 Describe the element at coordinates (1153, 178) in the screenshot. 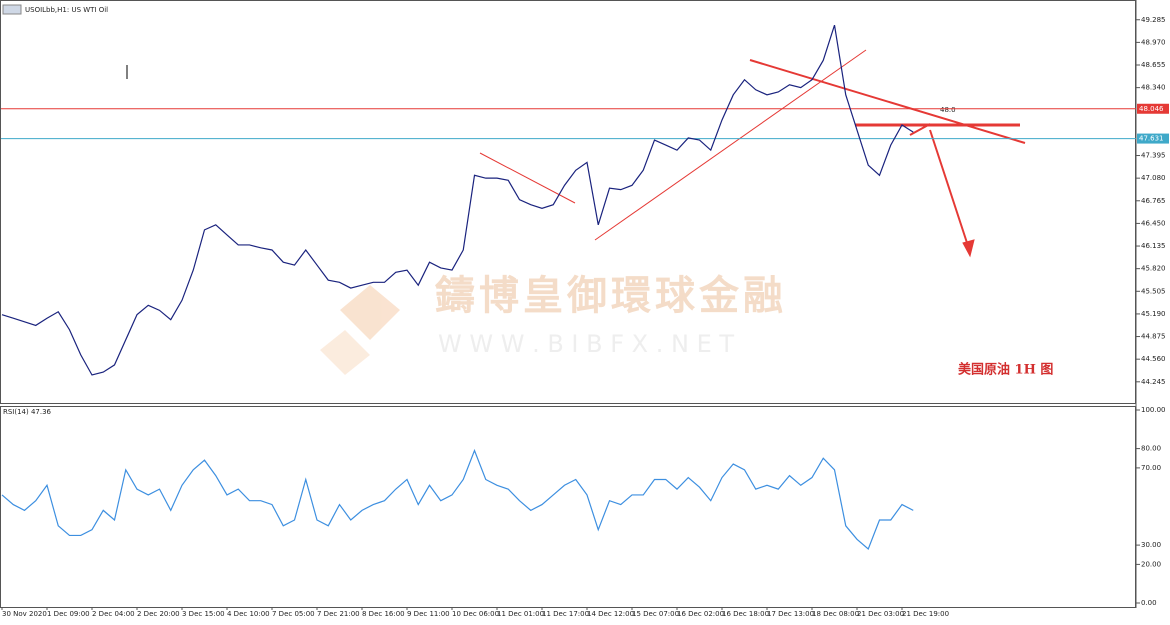

I see `y-tick-label: 47.080` at that location.